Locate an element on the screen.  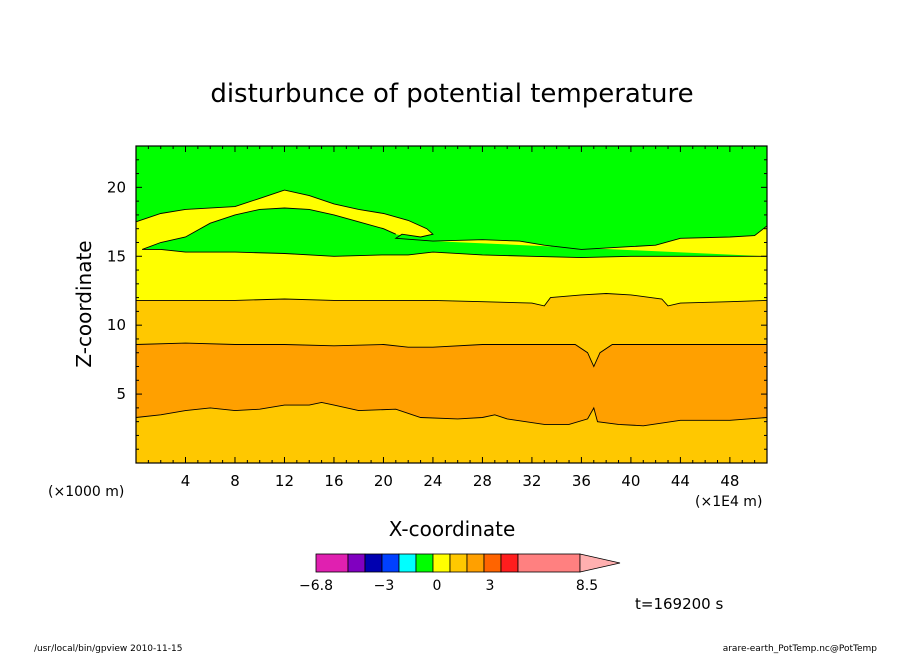
y-axis-label: Z-coordinate is located at coordinates (84, 303).